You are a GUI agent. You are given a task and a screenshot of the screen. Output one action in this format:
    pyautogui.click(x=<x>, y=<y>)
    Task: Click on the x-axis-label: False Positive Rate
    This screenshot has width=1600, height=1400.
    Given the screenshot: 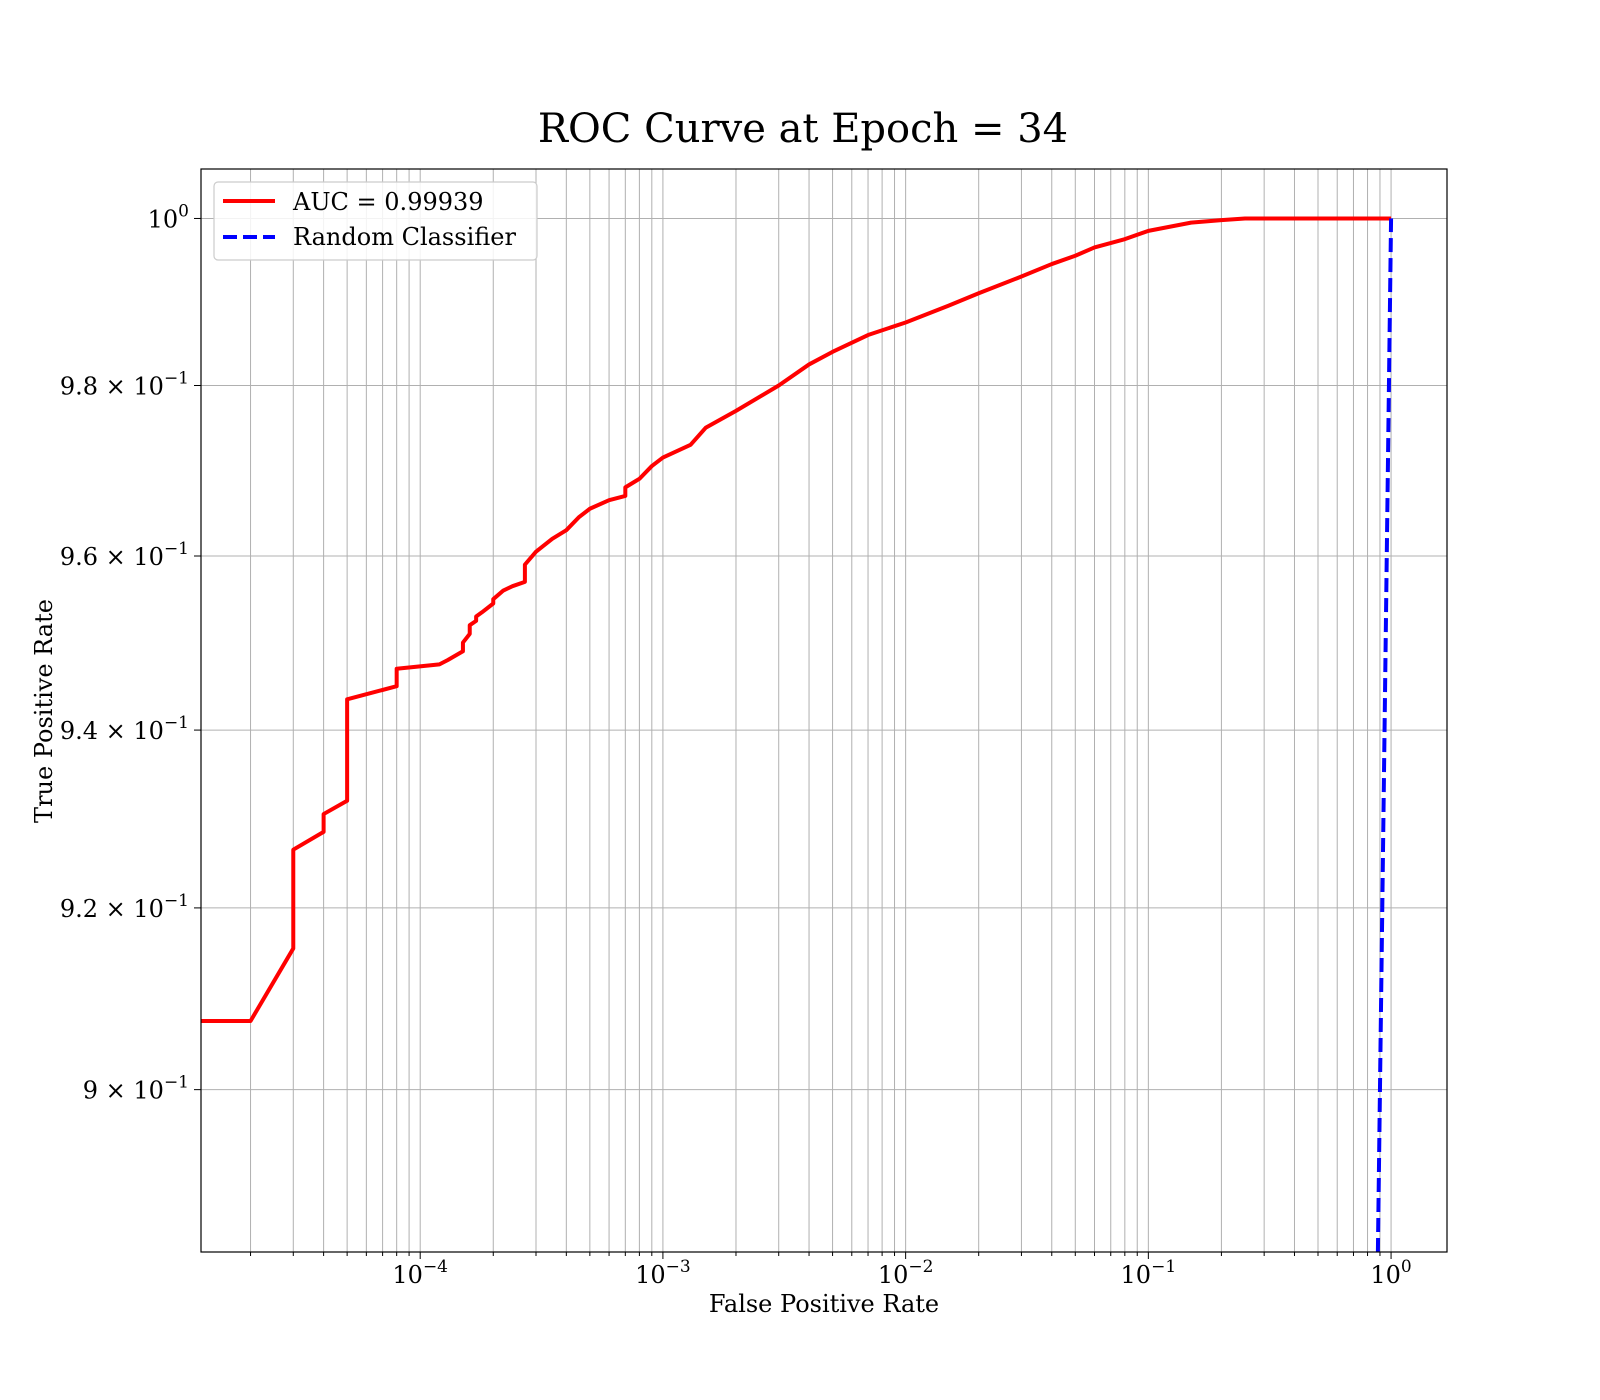 What is the action you would take?
    pyautogui.click(x=824, y=1304)
    